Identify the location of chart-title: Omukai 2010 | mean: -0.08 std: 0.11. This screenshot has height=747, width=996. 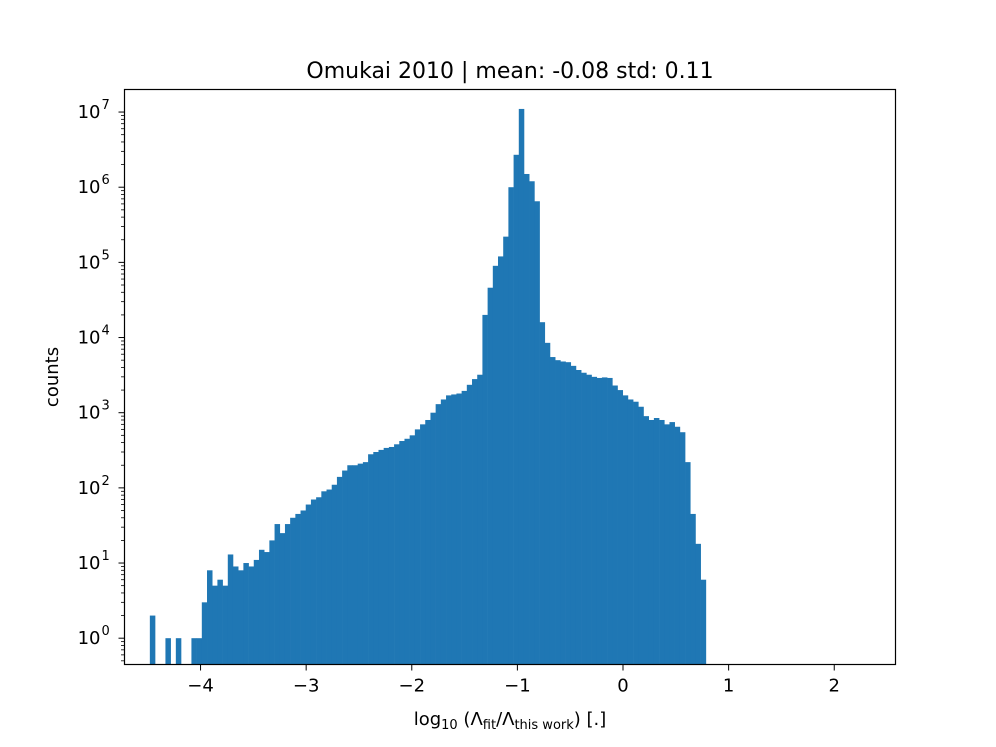
(509, 71).